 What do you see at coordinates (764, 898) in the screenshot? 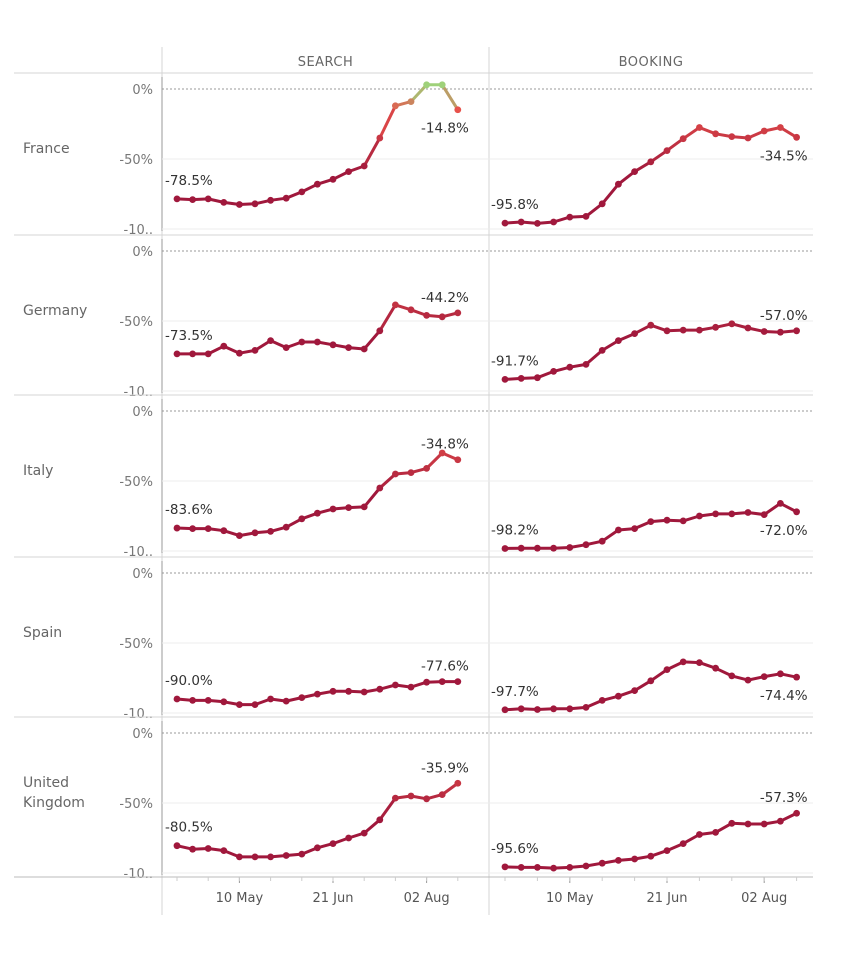
I see `x-tick-label: 02 Aug` at bounding box center [764, 898].